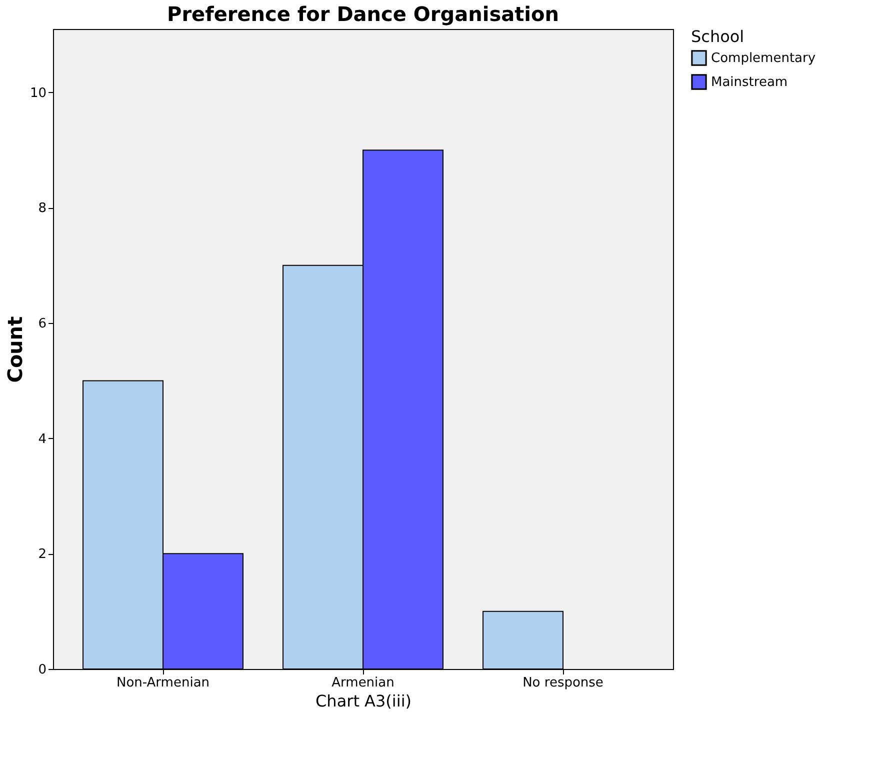  What do you see at coordinates (717, 36) in the screenshot?
I see `legend-title: School` at bounding box center [717, 36].